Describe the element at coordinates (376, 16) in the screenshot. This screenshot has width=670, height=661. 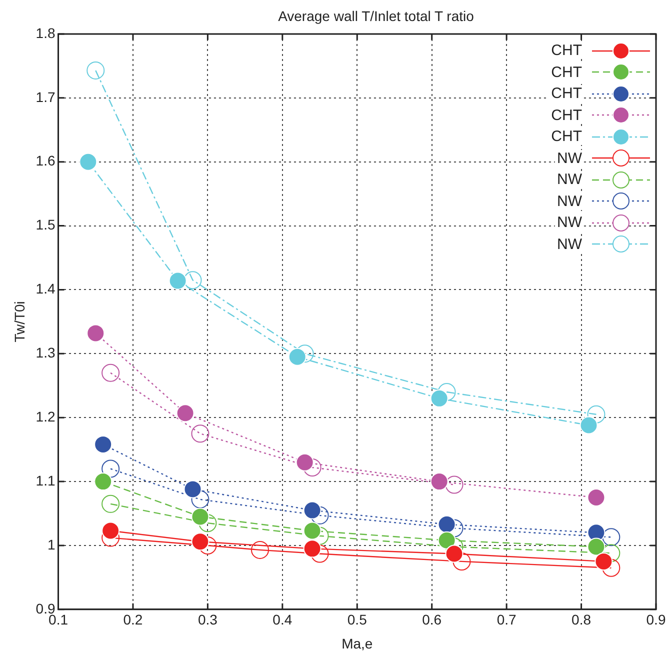
I see `chart-title: Average wall T/Inlet total T ratio` at that location.